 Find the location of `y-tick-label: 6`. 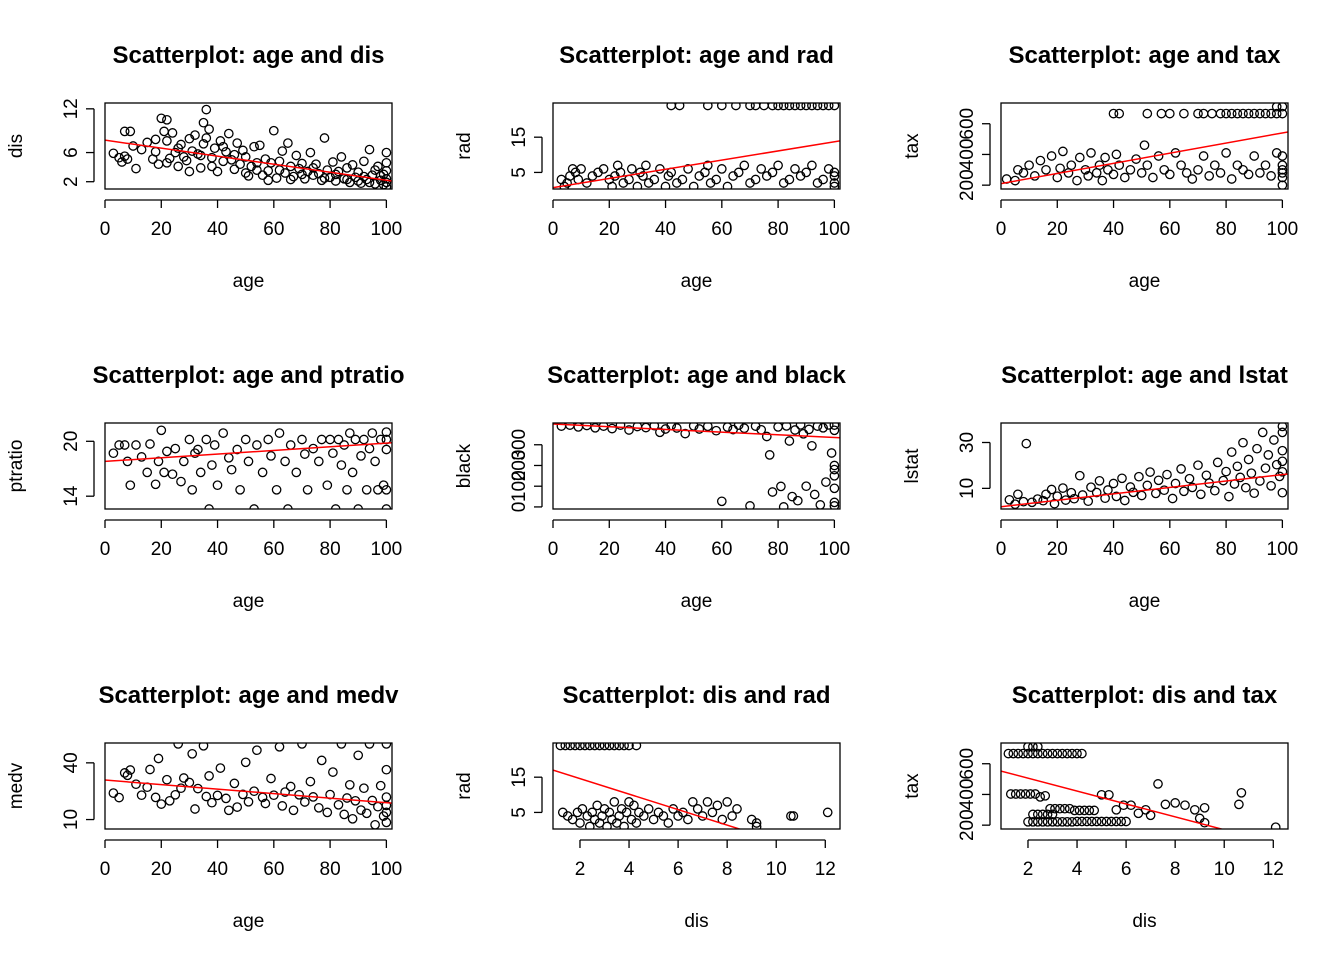

y-tick-label: 6 is located at coordinates (71, 152).